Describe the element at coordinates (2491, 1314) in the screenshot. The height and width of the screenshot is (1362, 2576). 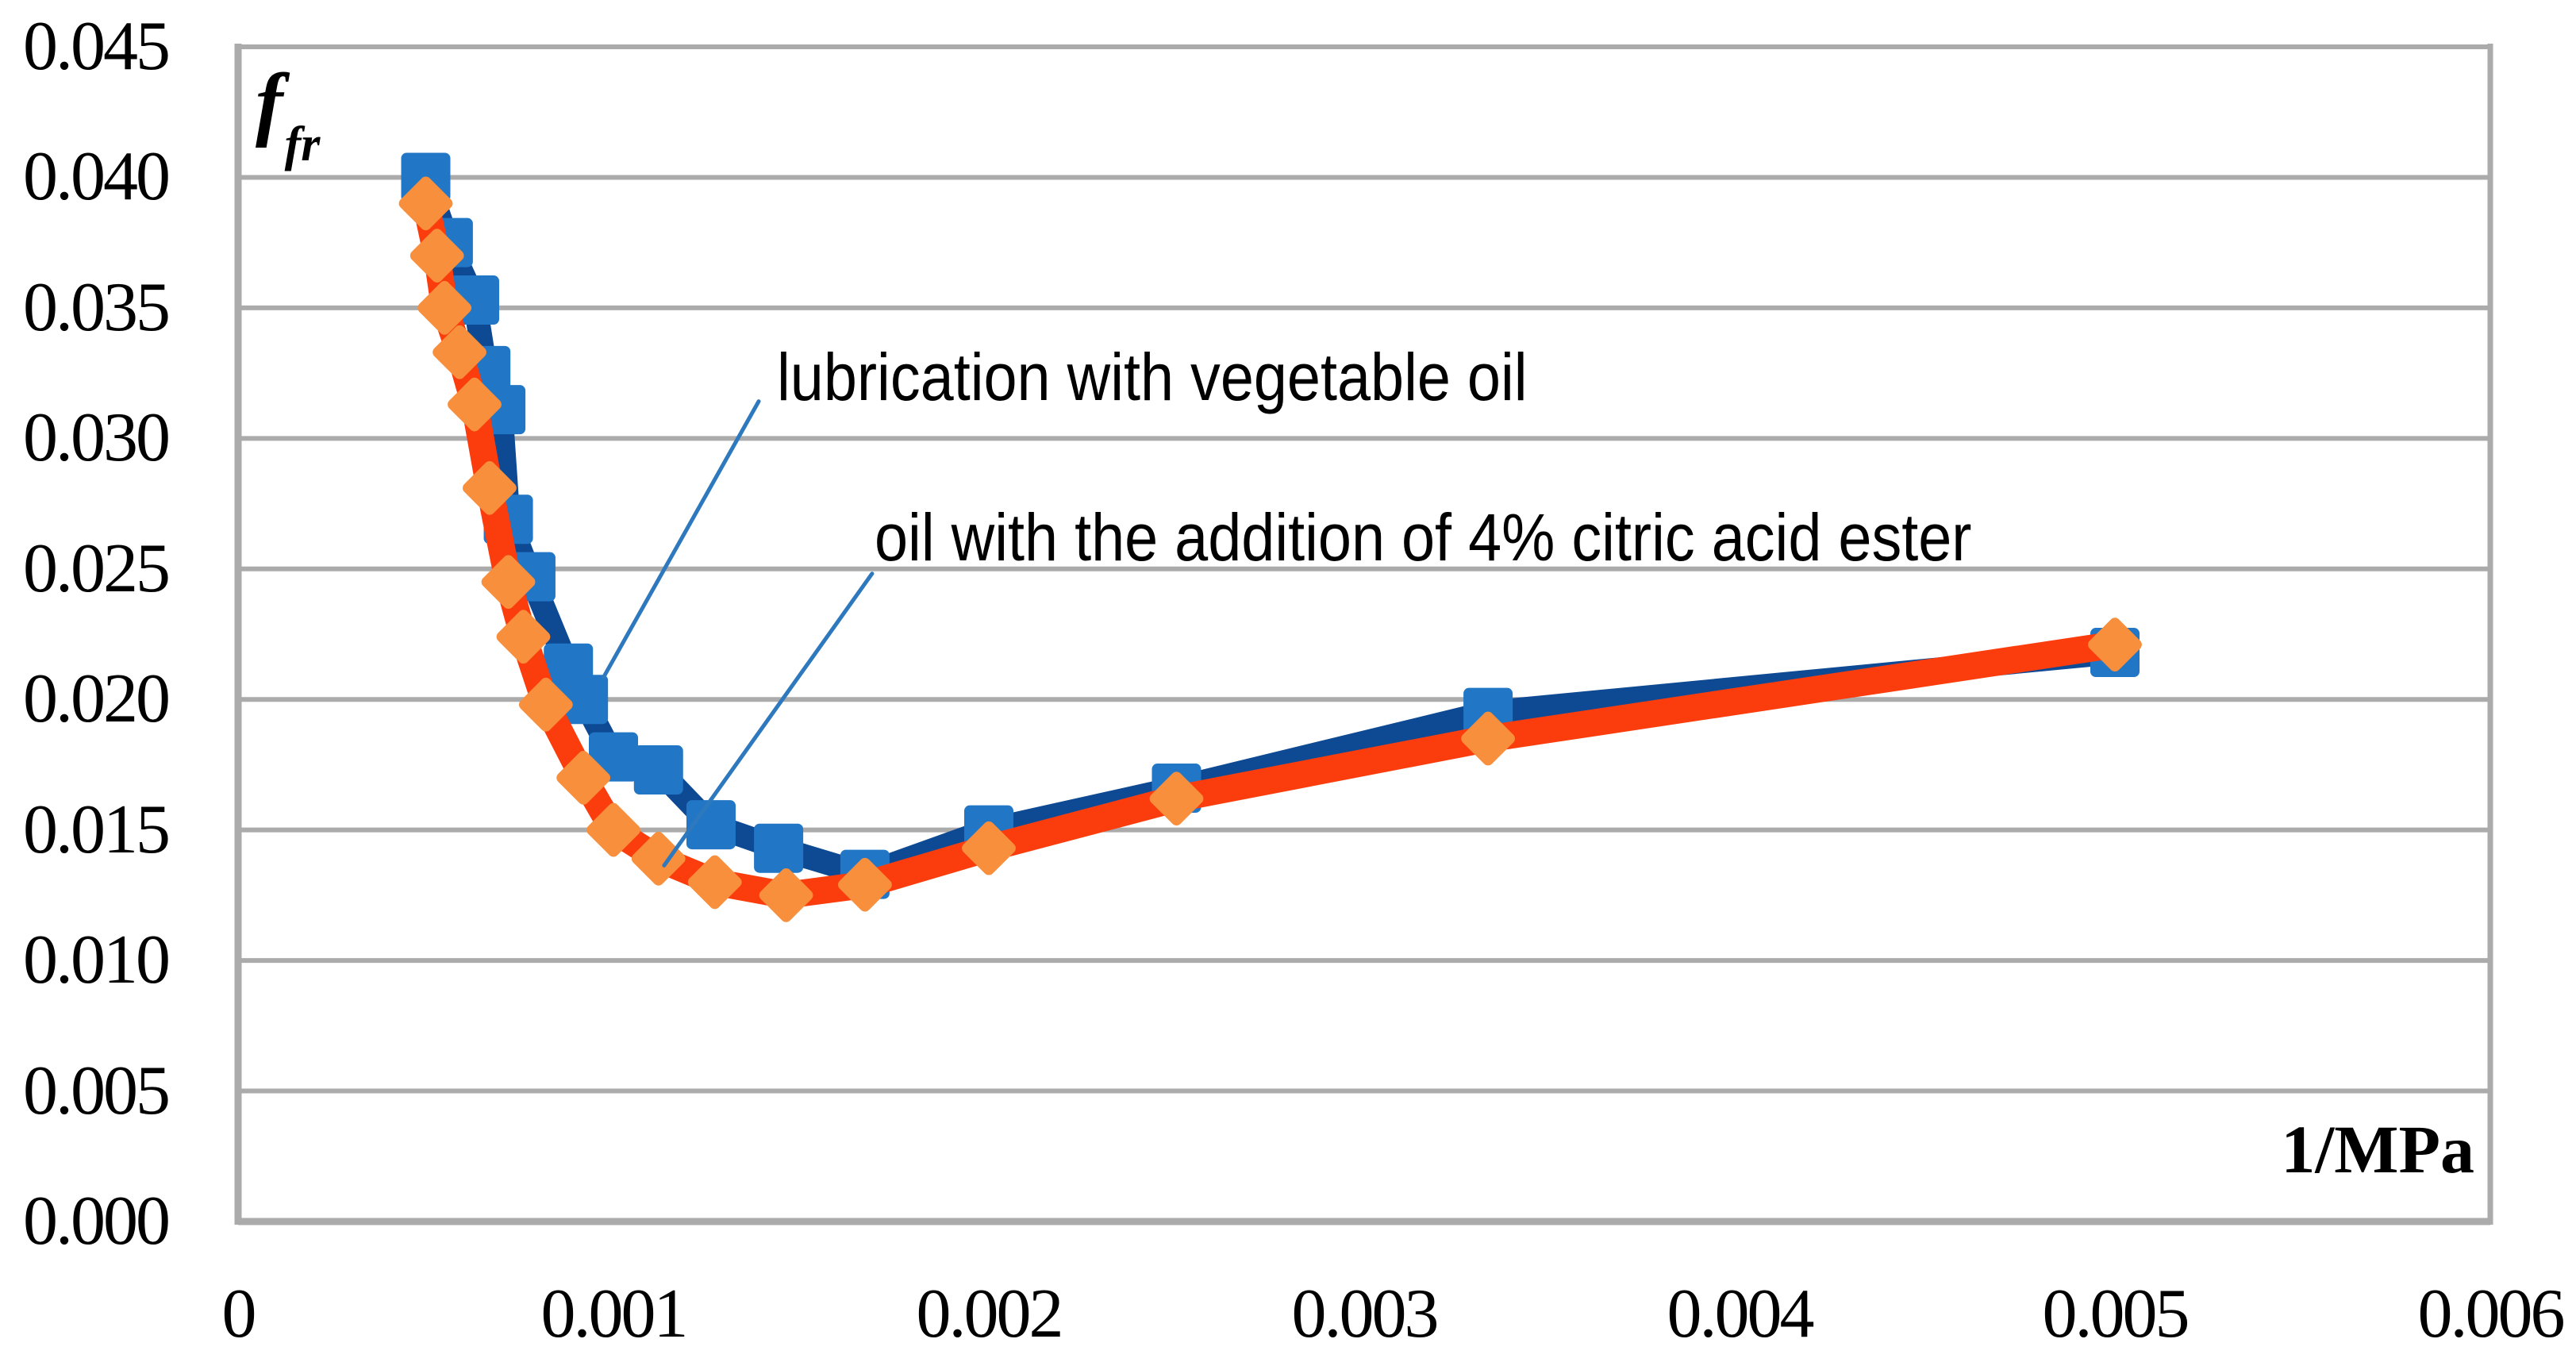
I see `x-tick-label-0.006: 0.006` at that location.